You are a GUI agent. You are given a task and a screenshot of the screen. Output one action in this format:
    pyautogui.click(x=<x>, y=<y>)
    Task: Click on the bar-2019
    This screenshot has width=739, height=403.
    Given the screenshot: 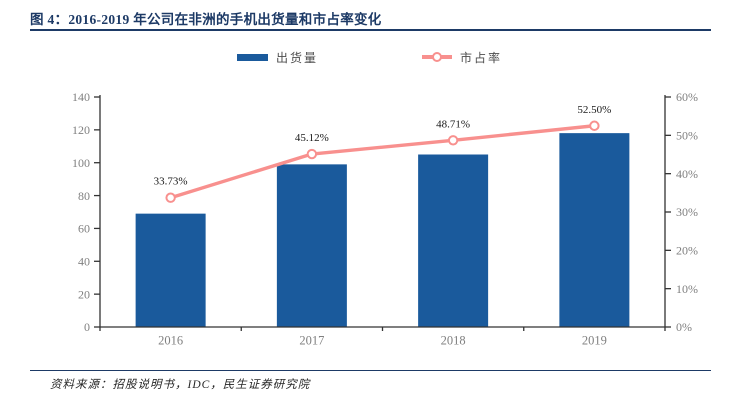 What is the action you would take?
    pyautogui.click(x=594, y=230)
    